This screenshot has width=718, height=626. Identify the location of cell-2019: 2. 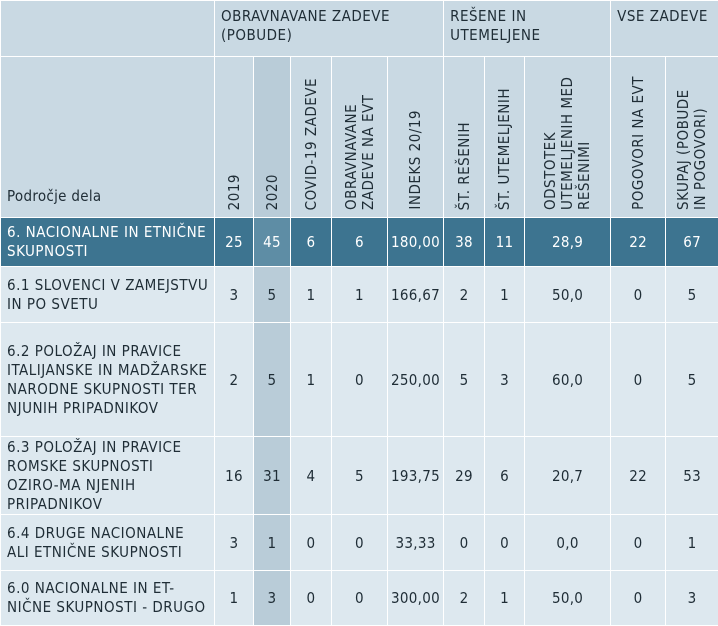
(234, 380).